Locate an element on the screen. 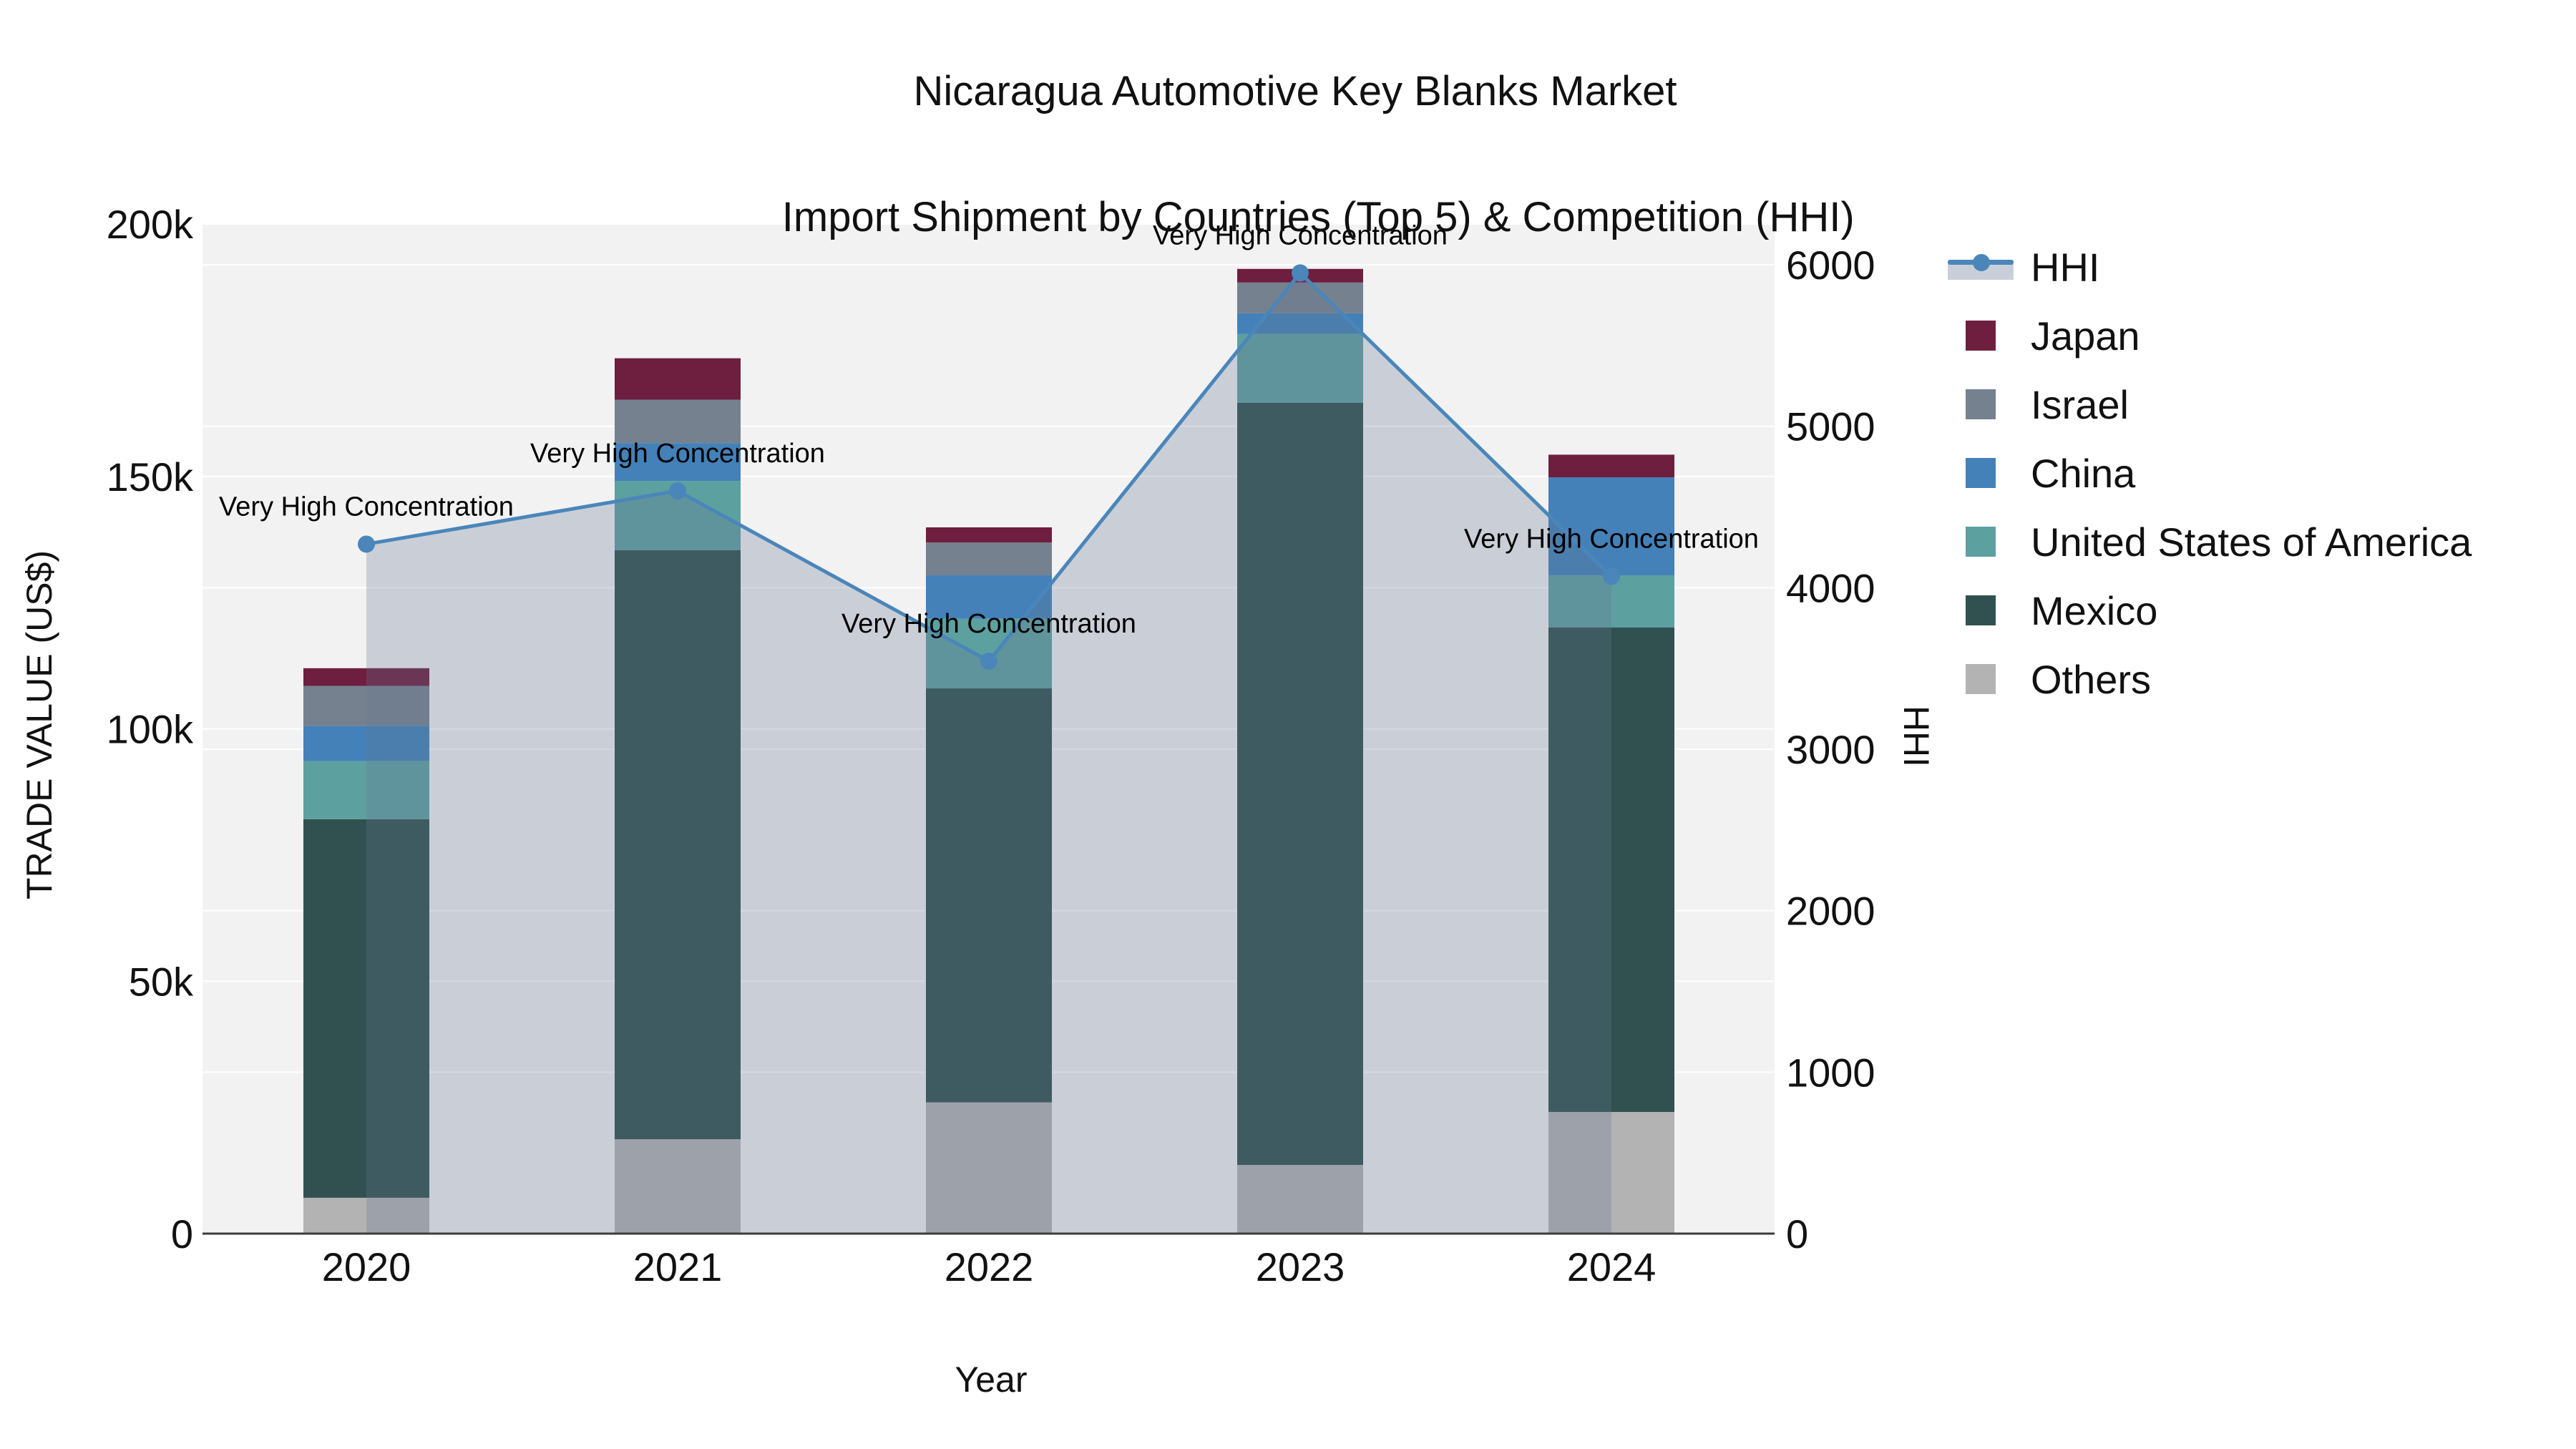  bar-segment-united-states-of-america-2020 is located at coordinates (366, 790).